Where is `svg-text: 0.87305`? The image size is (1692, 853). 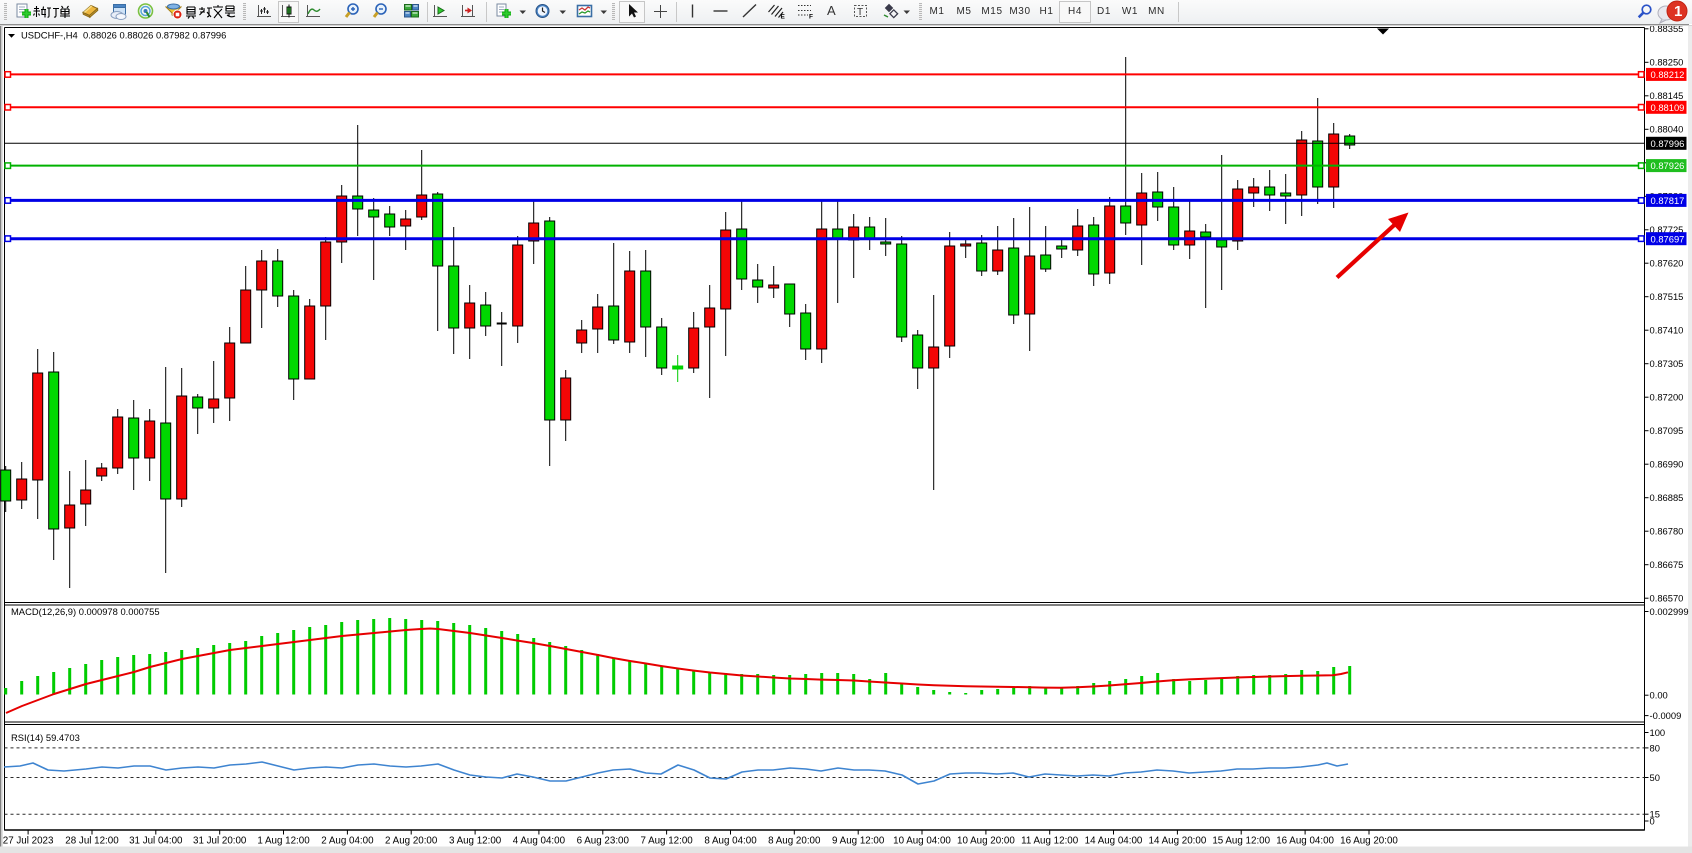
svg-text: 0.87305 is located at coordinates (1667, 363).